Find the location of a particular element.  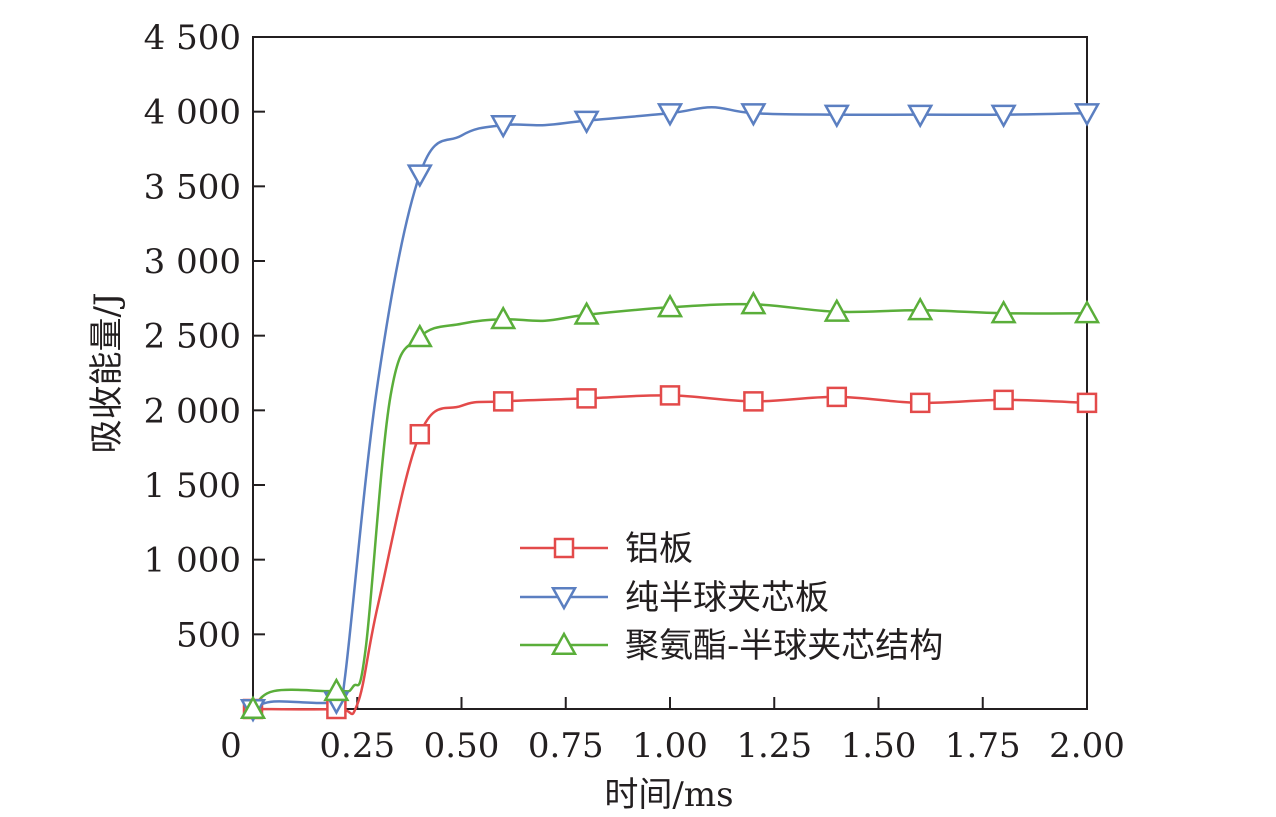

legend-label: 铝板 is located at coordinates (659, 549).